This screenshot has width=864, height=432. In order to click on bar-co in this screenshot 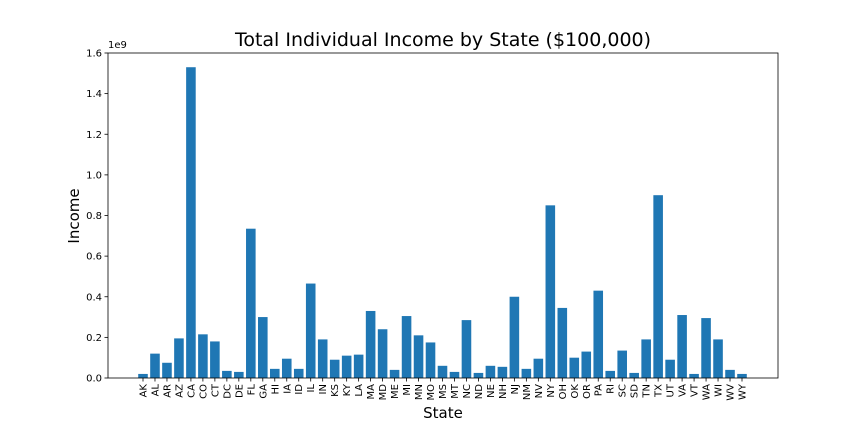, I will do `click(203, 356)`.